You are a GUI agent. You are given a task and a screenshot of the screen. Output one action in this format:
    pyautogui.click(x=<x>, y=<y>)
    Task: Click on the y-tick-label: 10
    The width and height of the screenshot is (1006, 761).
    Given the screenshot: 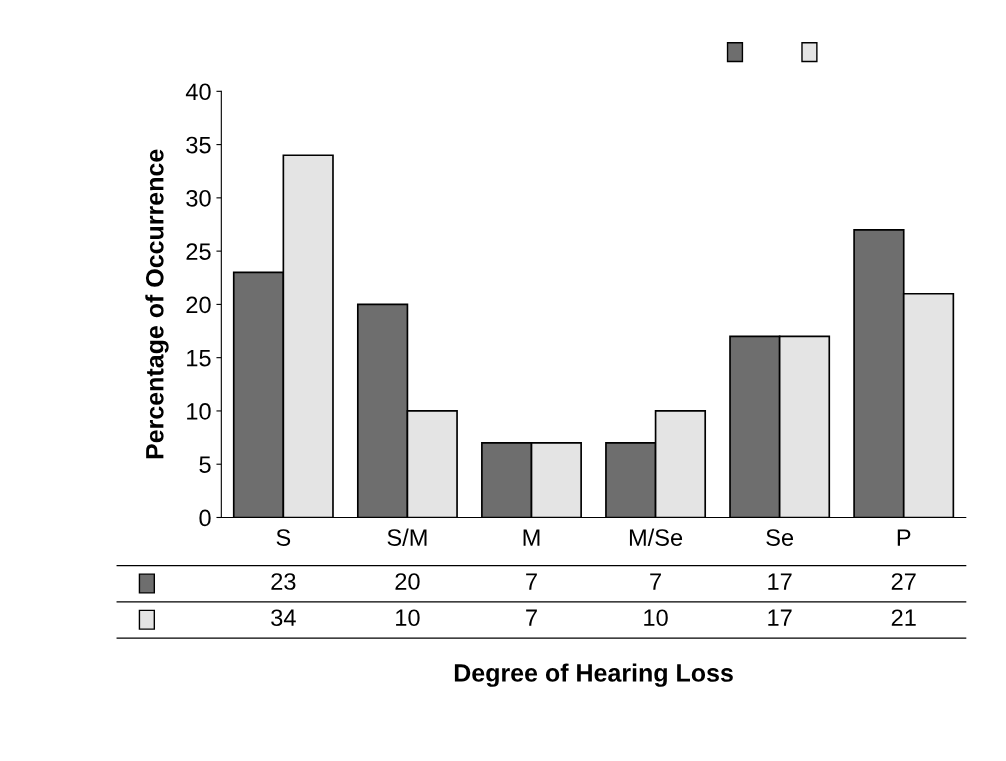 What is the action you would take?
    pyautogui.click(x=199, y=411)
    